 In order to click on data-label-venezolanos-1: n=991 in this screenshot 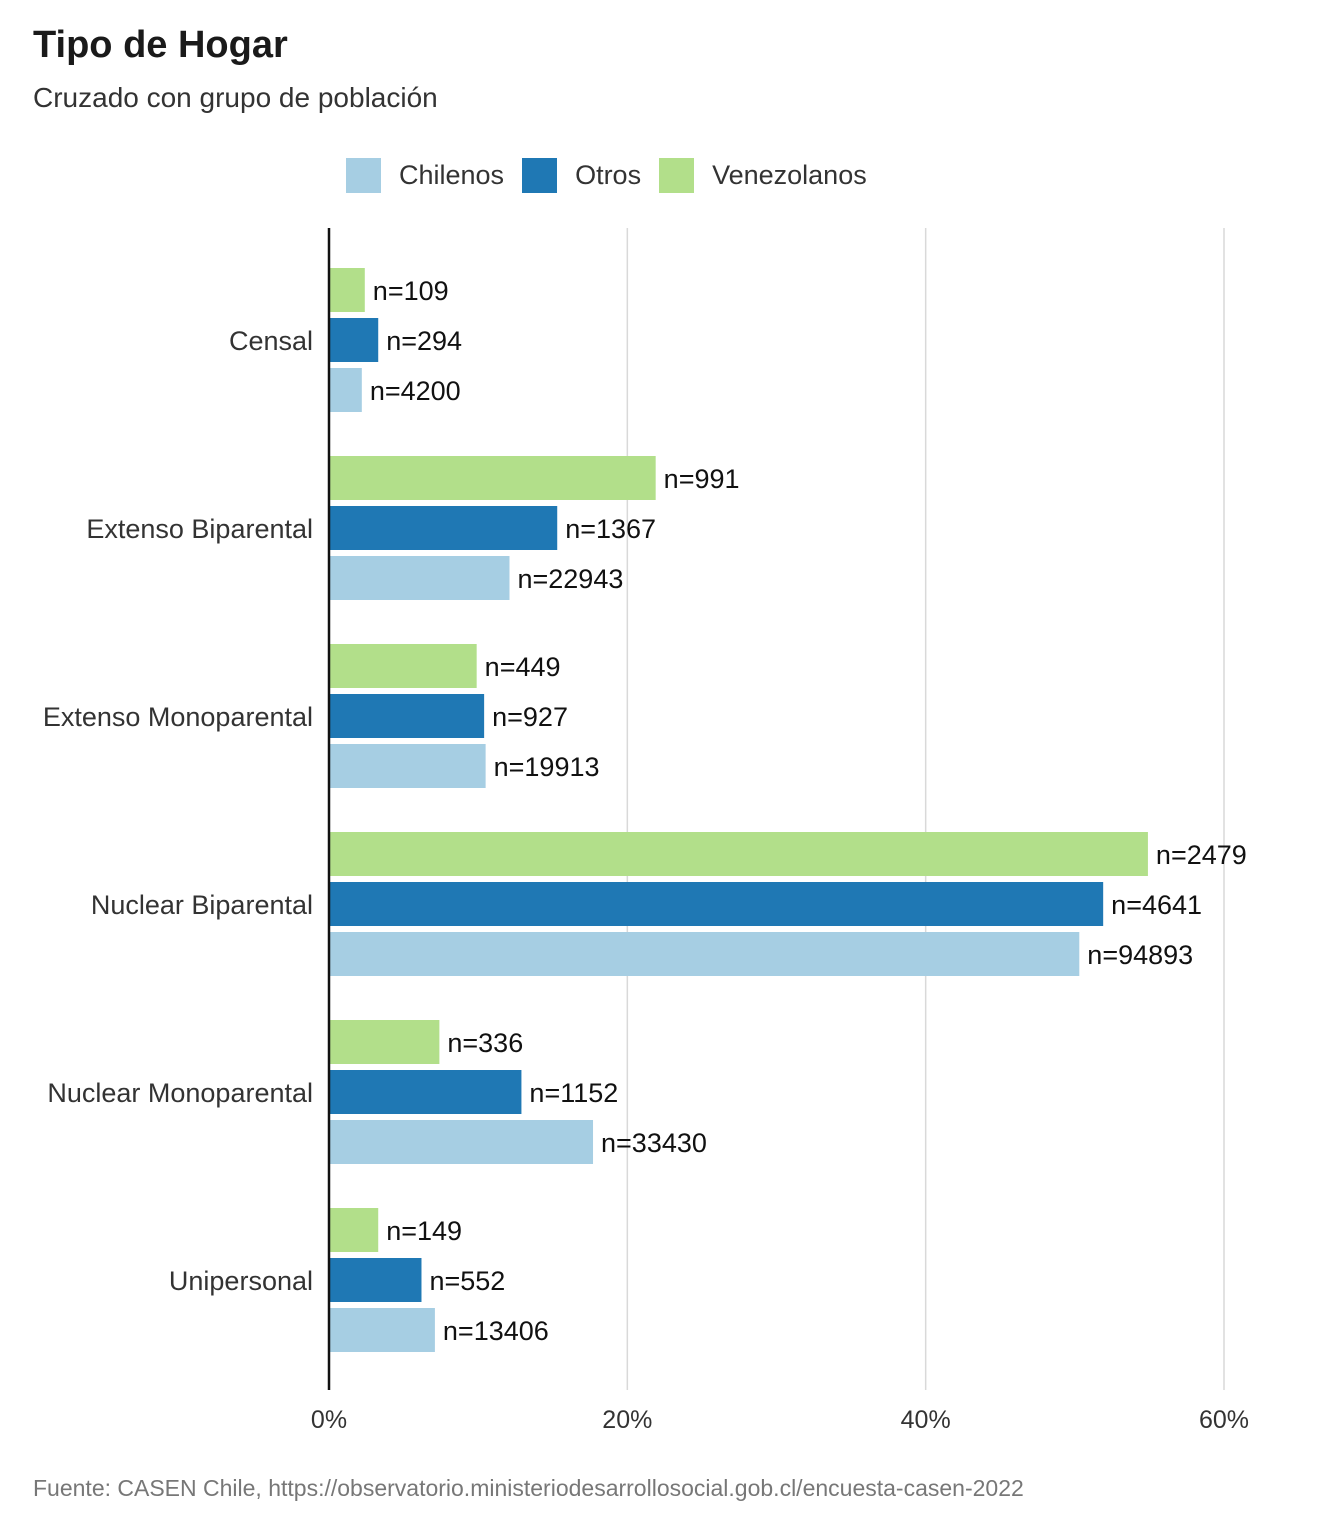, I will do `click(702, 479)`.